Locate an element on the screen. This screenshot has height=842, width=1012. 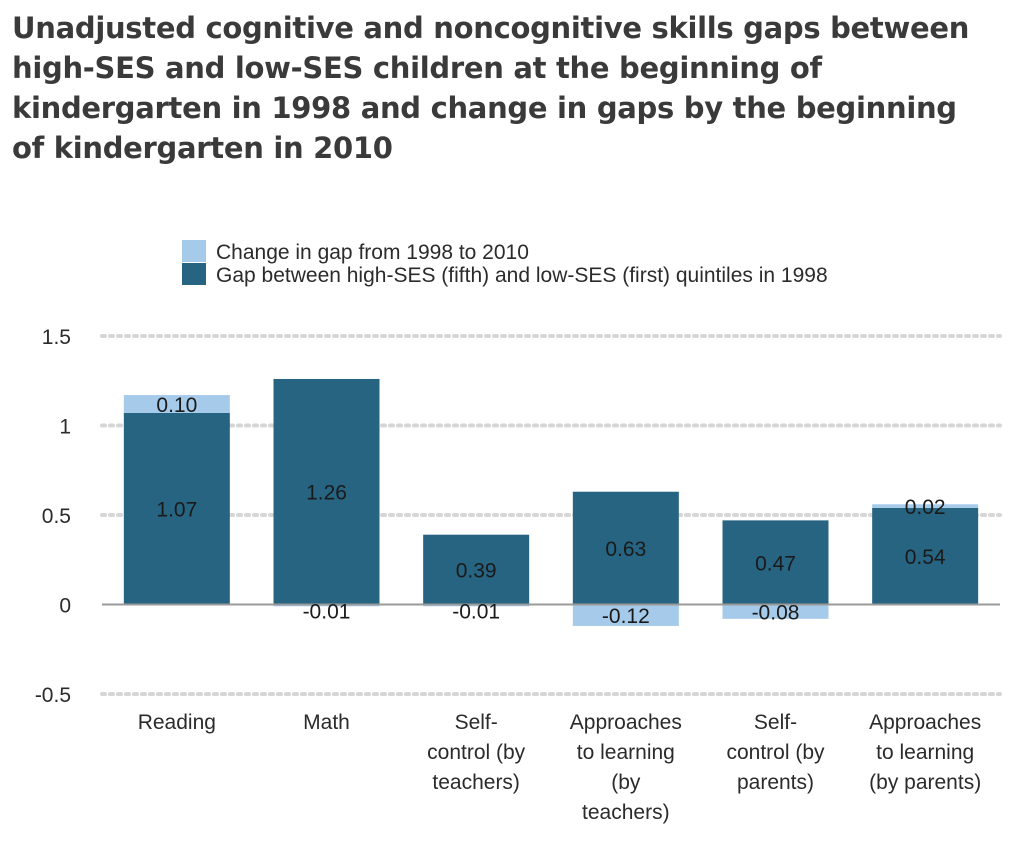
data-label-gap-1998: 1.07 is located at coordinates (176, 510).